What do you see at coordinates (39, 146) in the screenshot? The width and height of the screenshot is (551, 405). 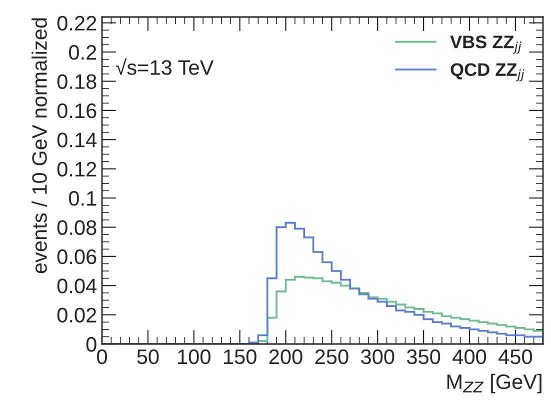 I see `y-axis-title: events / 10 GeV normalized` at bounding box center [39, 146].